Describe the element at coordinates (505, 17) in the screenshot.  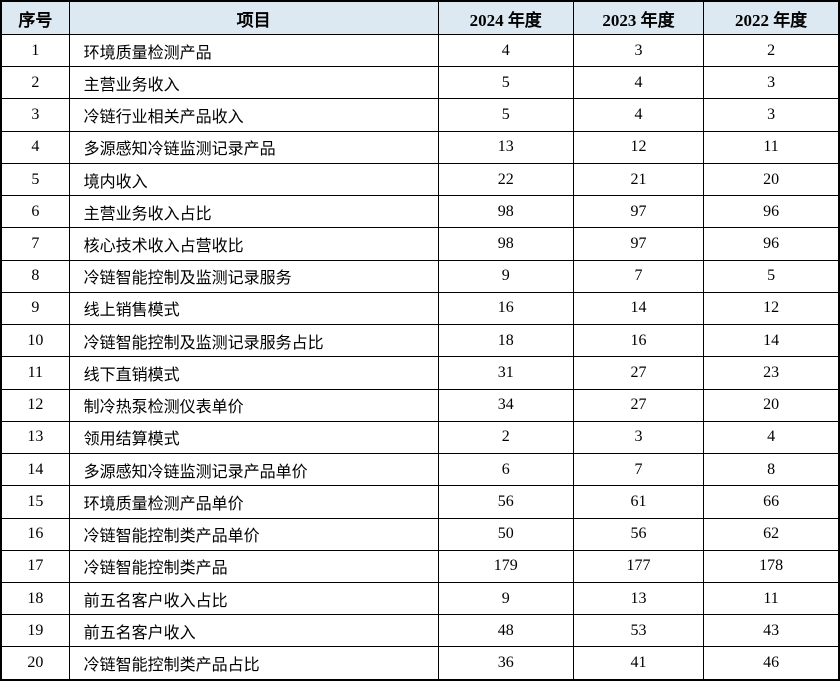
I see `col-header-2024: 2024 年度` at that location.